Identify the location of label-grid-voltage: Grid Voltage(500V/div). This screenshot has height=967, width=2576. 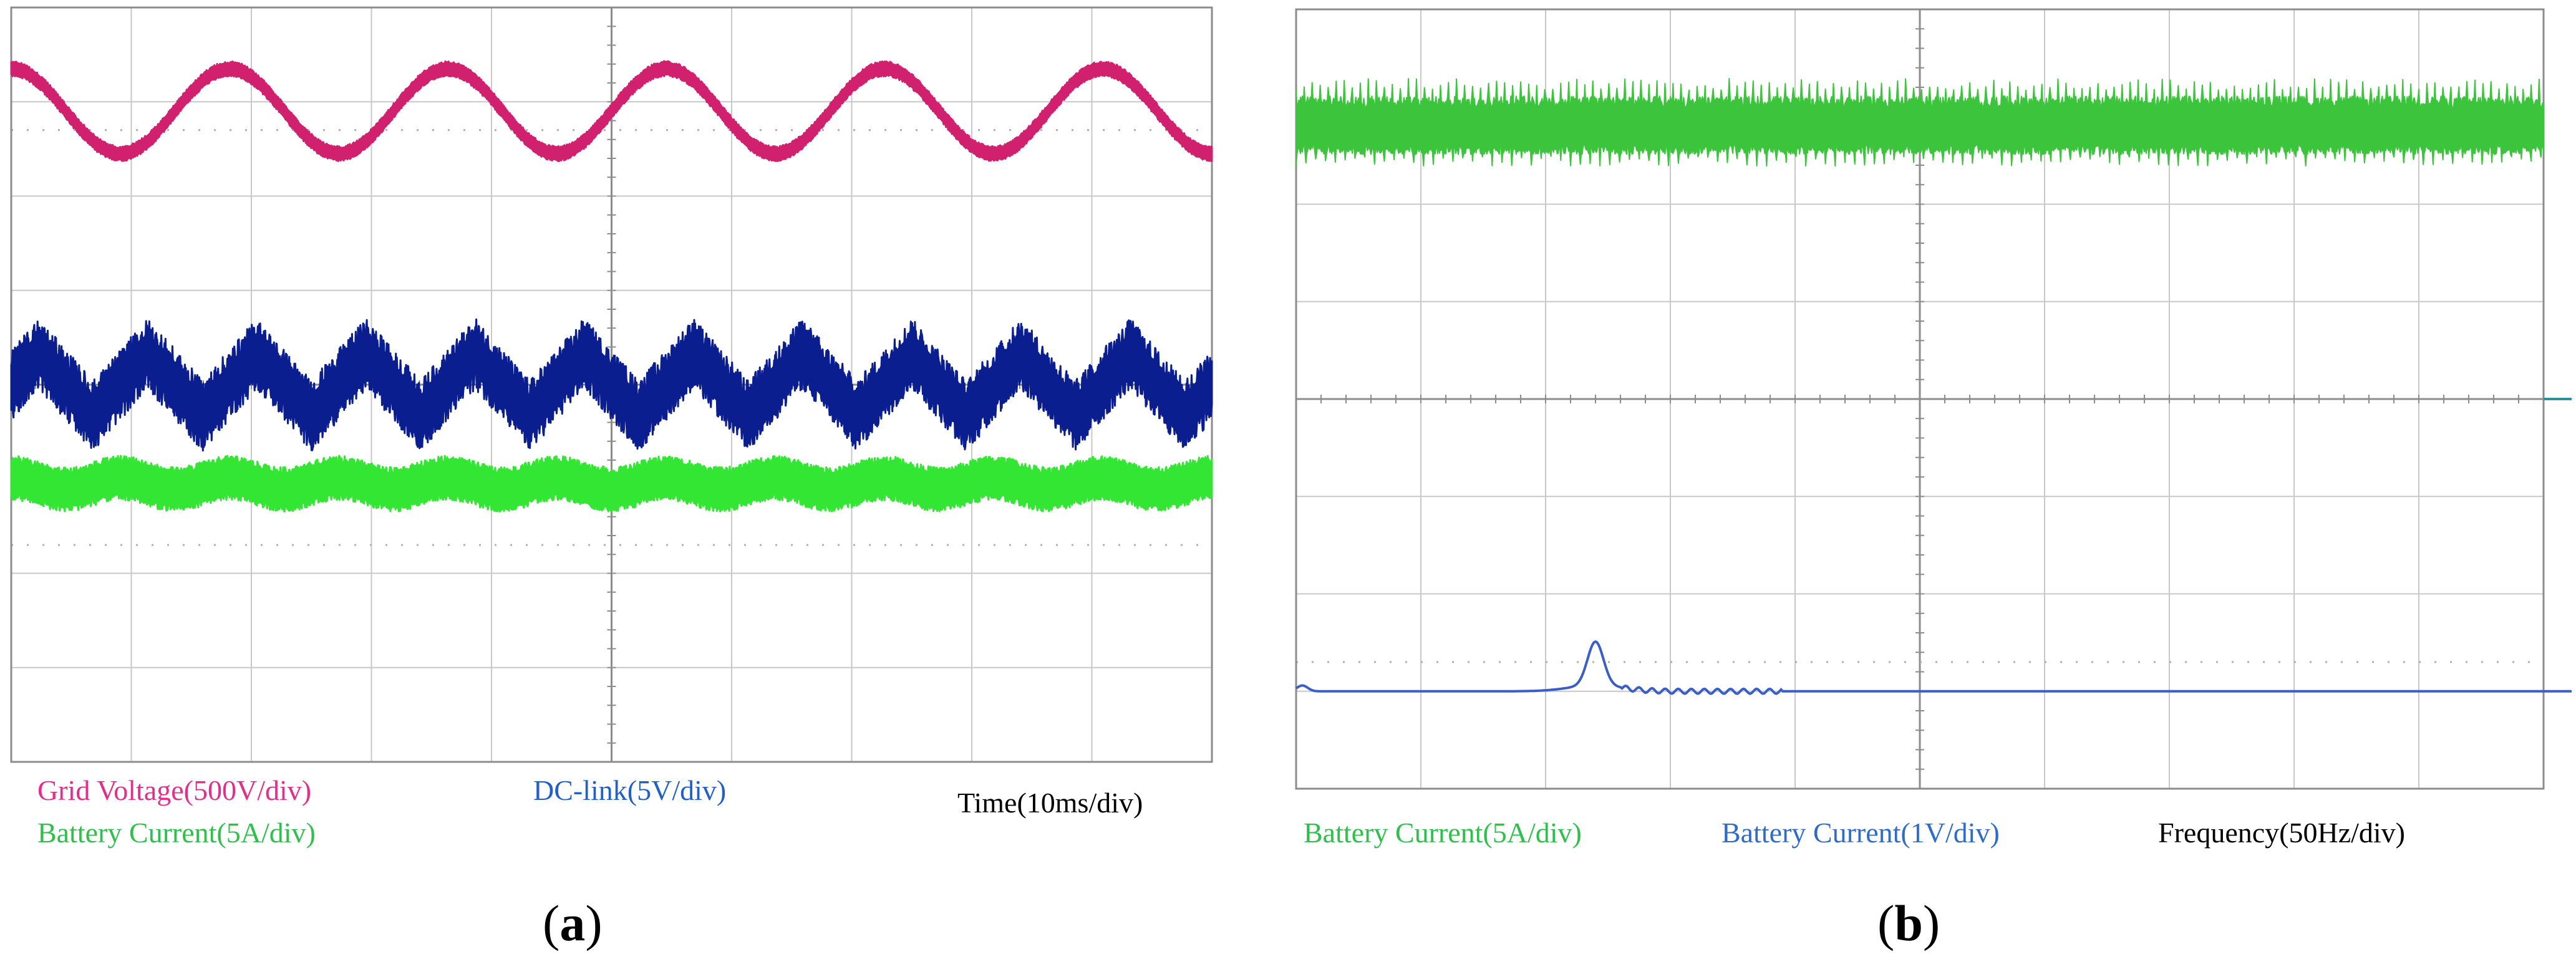
(175, 790).